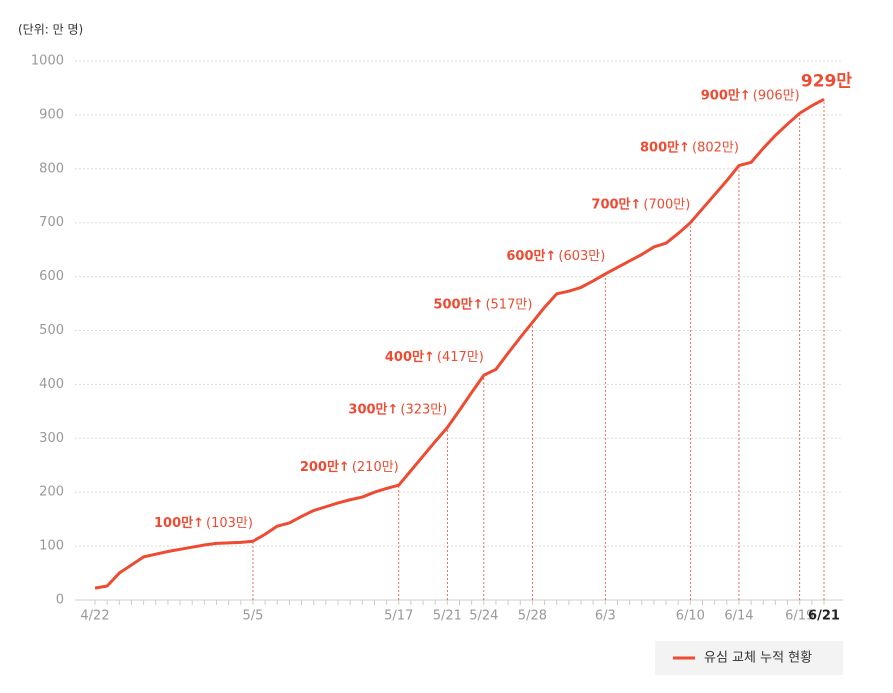 The image size is (893, 693). Describe the element at coordinates (51, 546) in the screenshot. I see `y-tick-label: 100` at that location.